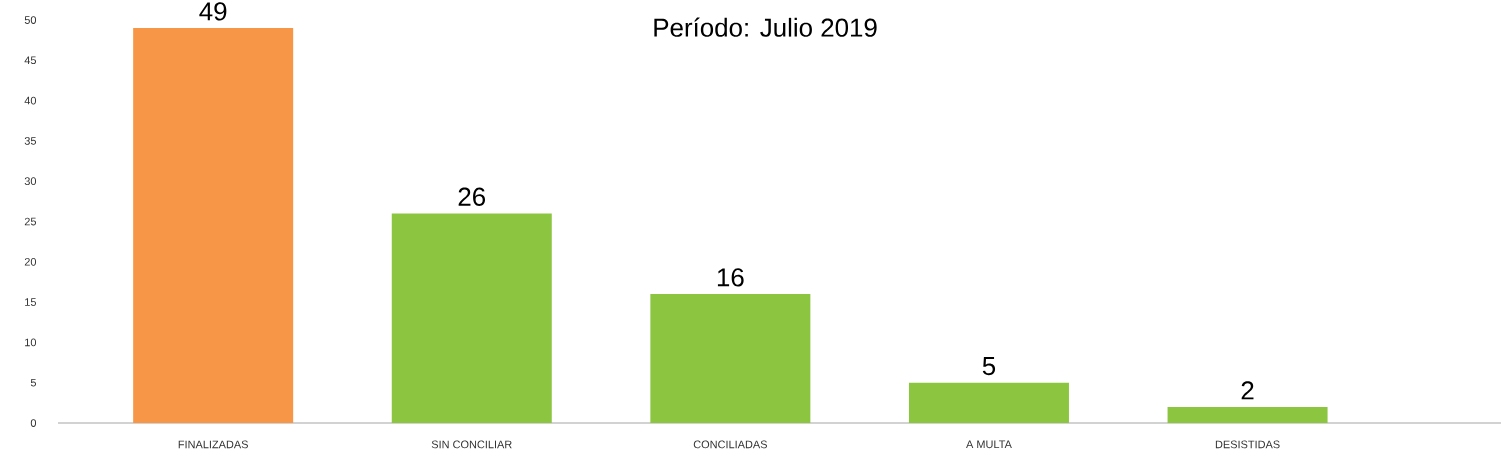 This screenshot has width=1501, height=460. I want to click on chart-title: Período: Julio 2019, so click(765, 27).